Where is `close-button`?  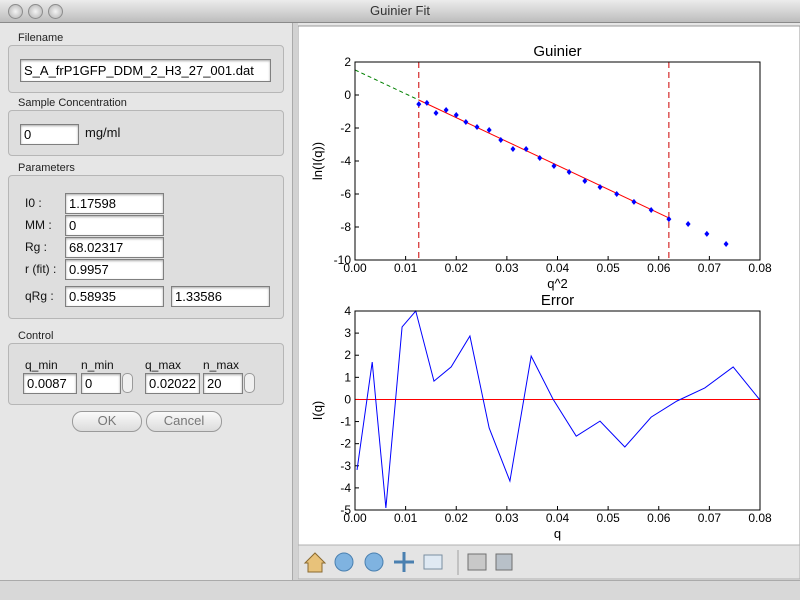
close-button is located at coordinates (15, 11).